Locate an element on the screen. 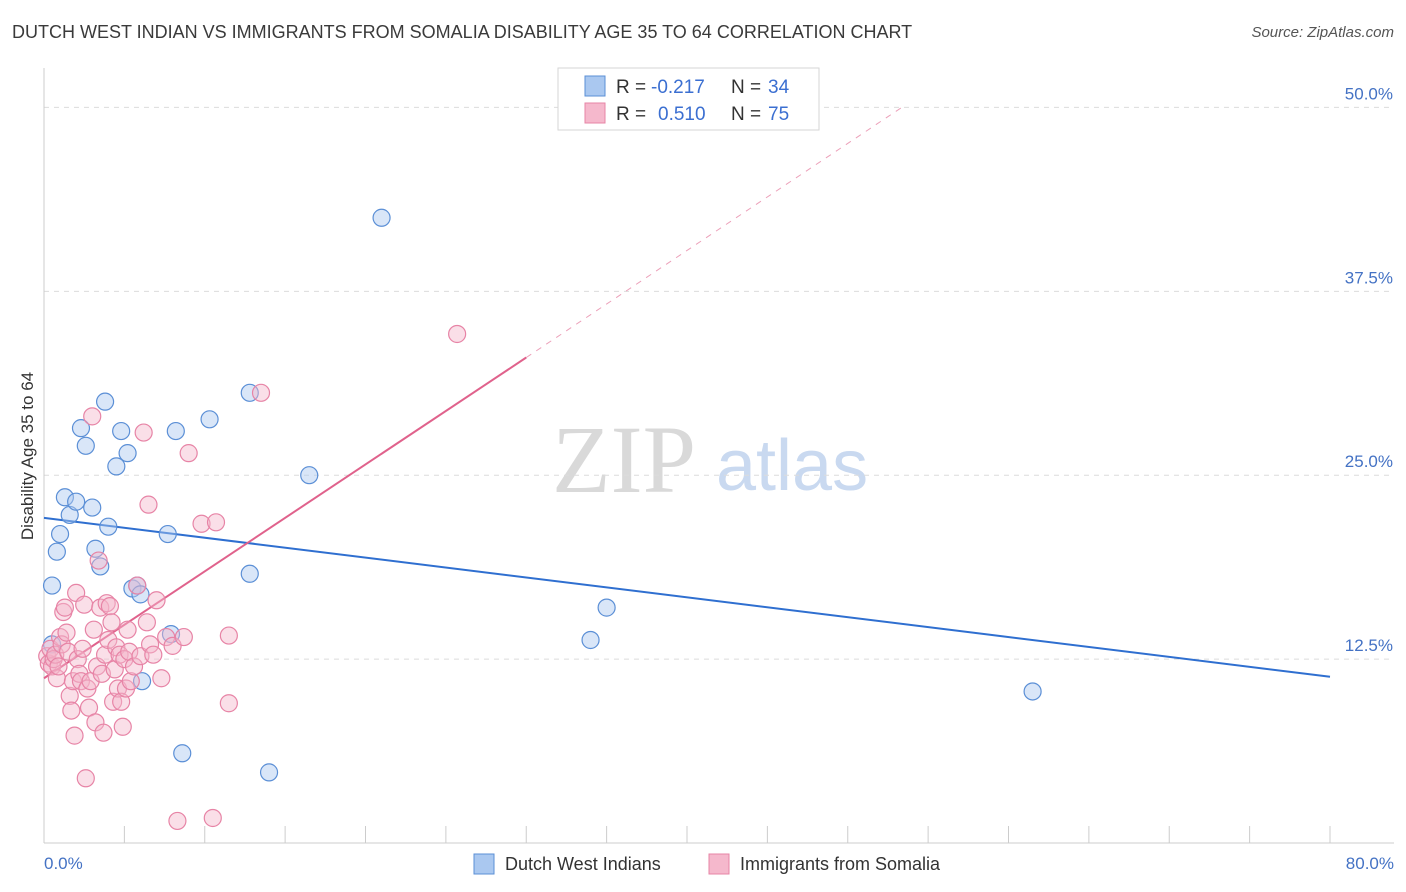 This screenshot has height=892, width=1406. legend-n-value-1: 34 is located at coordinates (779, 87).